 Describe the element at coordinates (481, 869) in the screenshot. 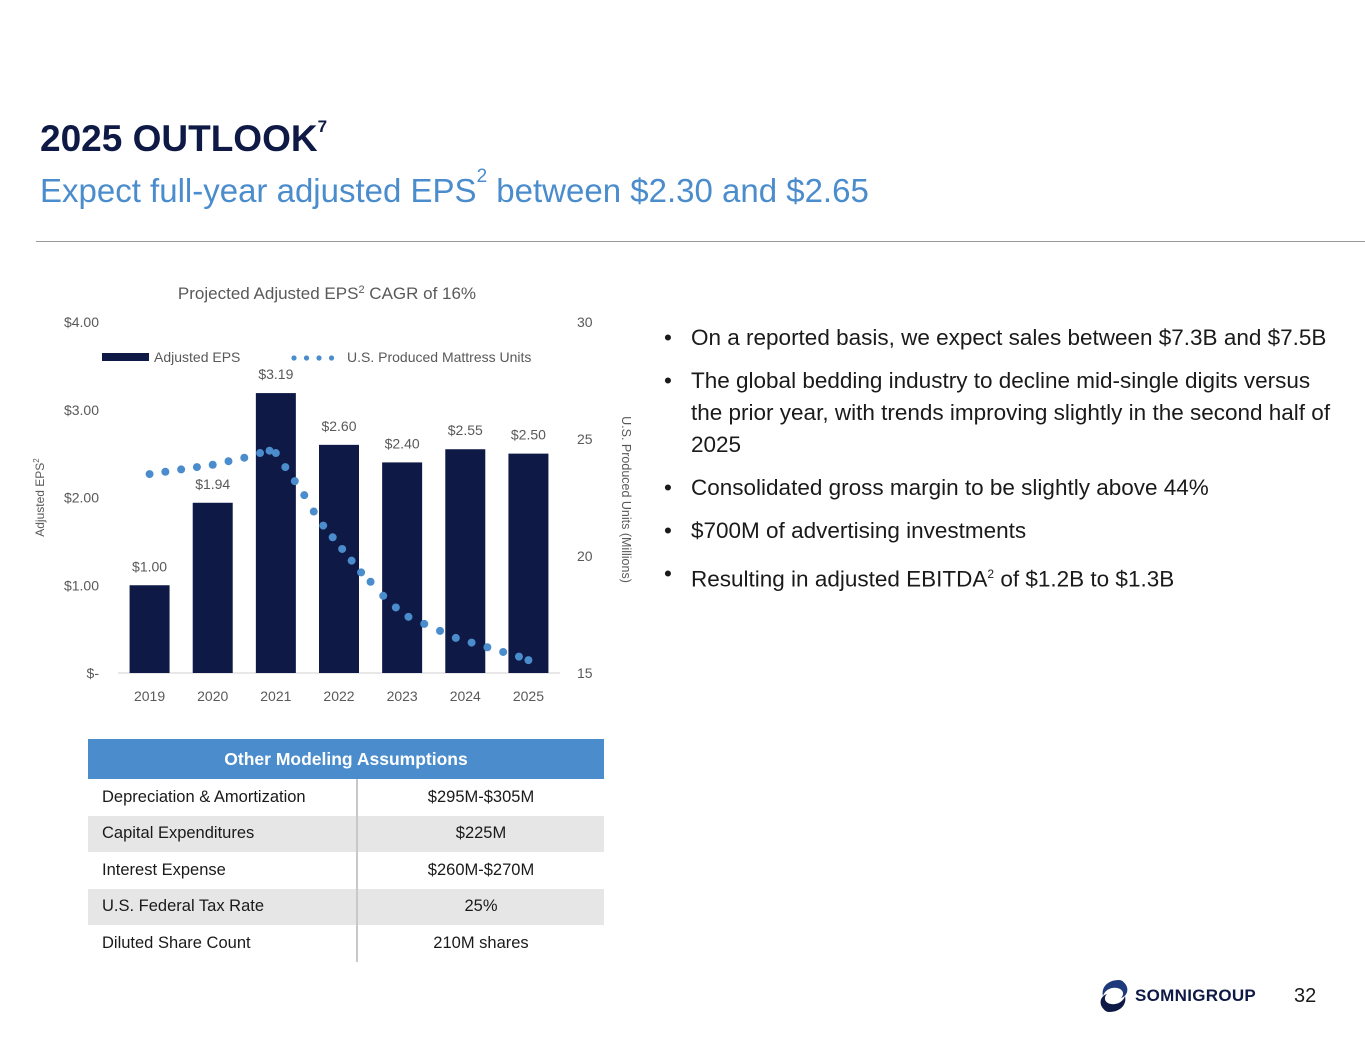

I see `row-value: $260M-$270M` at that location.